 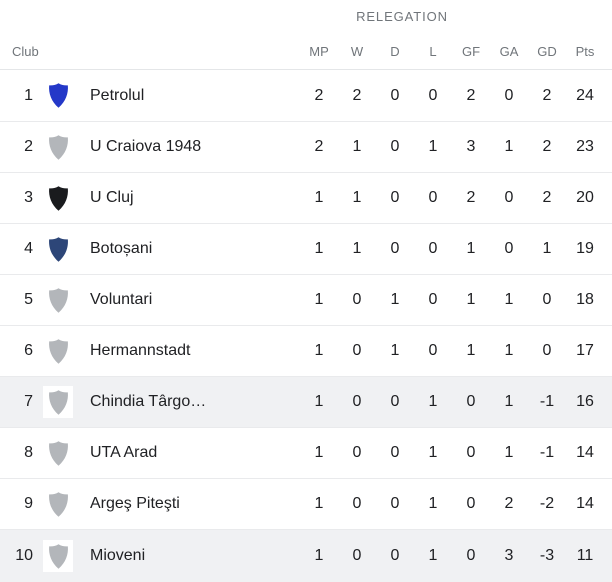 I want to click on column-header-d: D, so click(x=395, y=51).